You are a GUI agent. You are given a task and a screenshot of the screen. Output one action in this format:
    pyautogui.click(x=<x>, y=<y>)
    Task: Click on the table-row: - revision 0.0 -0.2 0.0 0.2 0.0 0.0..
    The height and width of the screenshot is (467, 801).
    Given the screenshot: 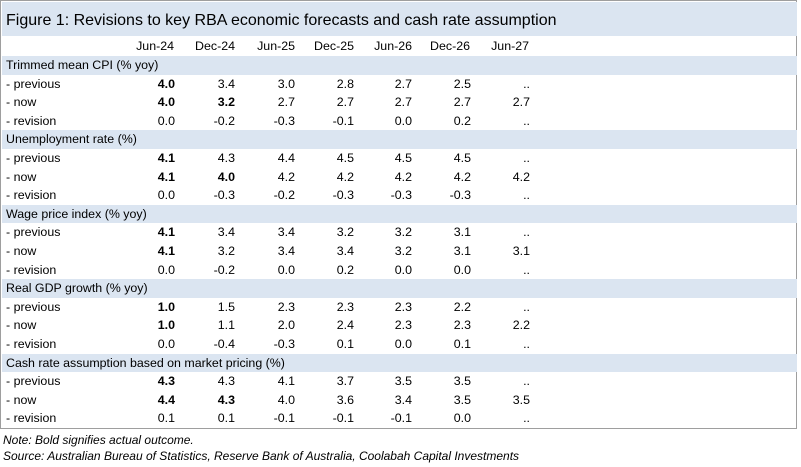 What is the action you would take?
    pyautogui.click(x=399, y=270)
    